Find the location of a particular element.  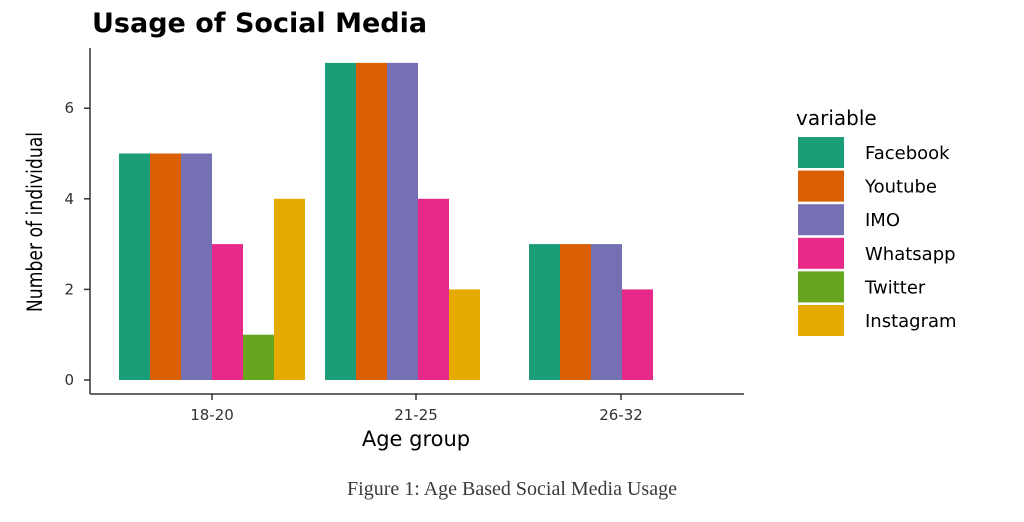

legend-title: variable is located at coordinates (836, 118).